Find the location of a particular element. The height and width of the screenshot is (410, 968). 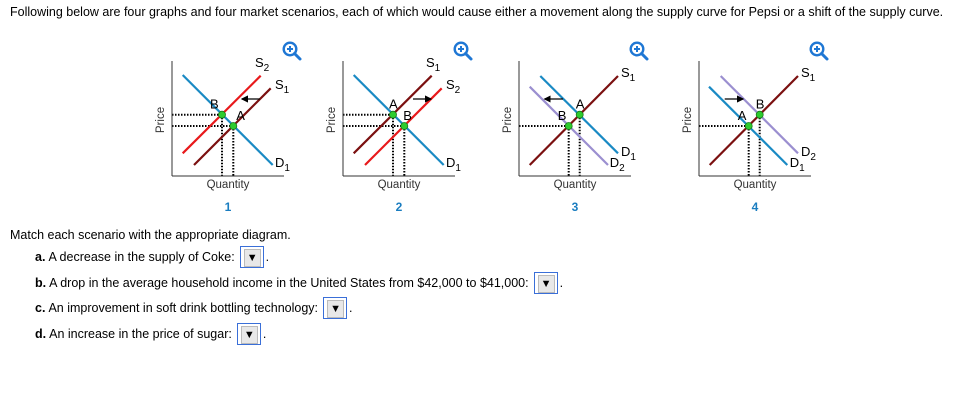

scenario-c-dropdown: ▼ is located at coordinates (335, 308).